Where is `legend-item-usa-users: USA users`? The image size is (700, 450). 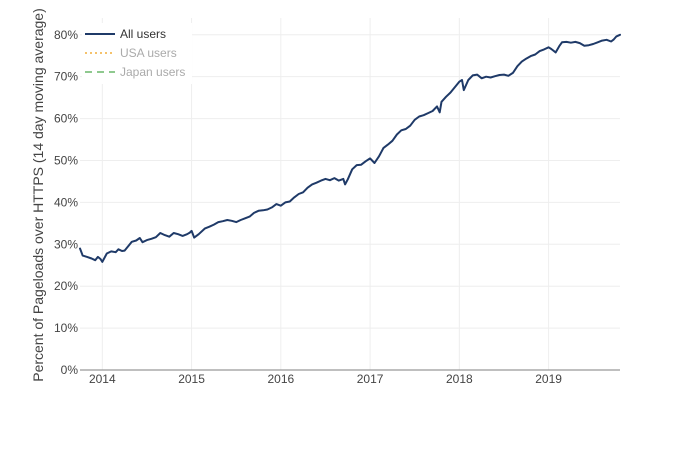 legend-item-usa-users: USA users is located at coordinates (148, 53).